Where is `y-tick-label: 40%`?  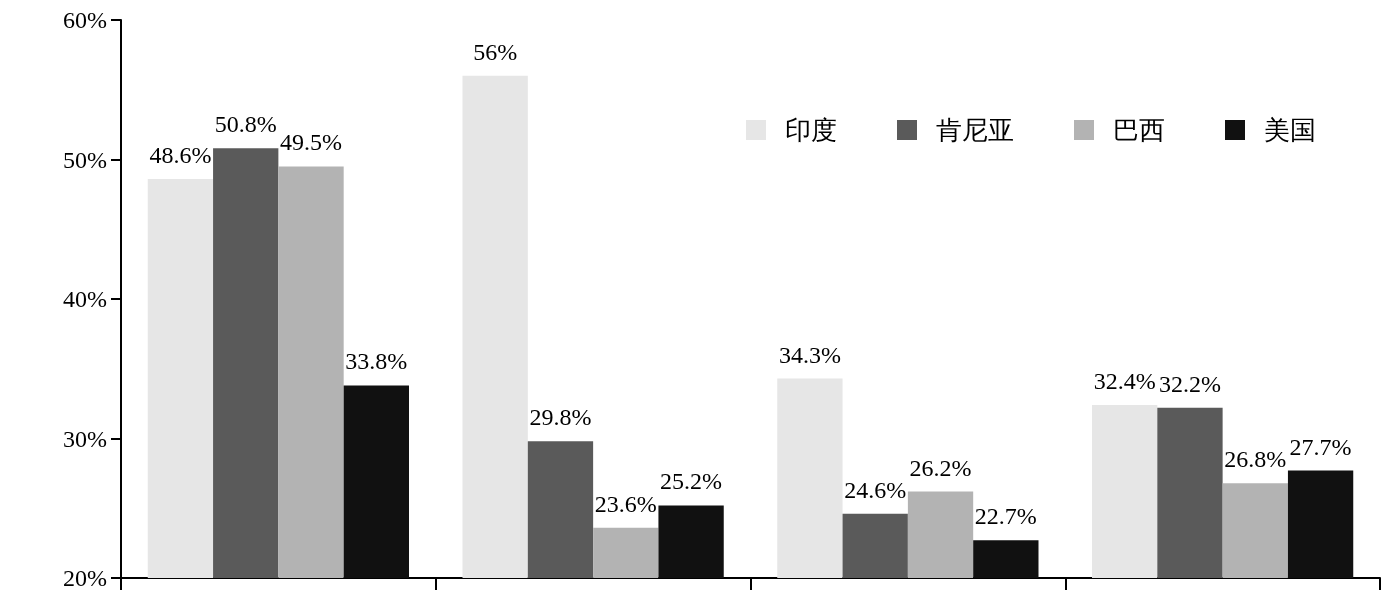 y-tick-label: 40% is located at coordinates (85, 299).